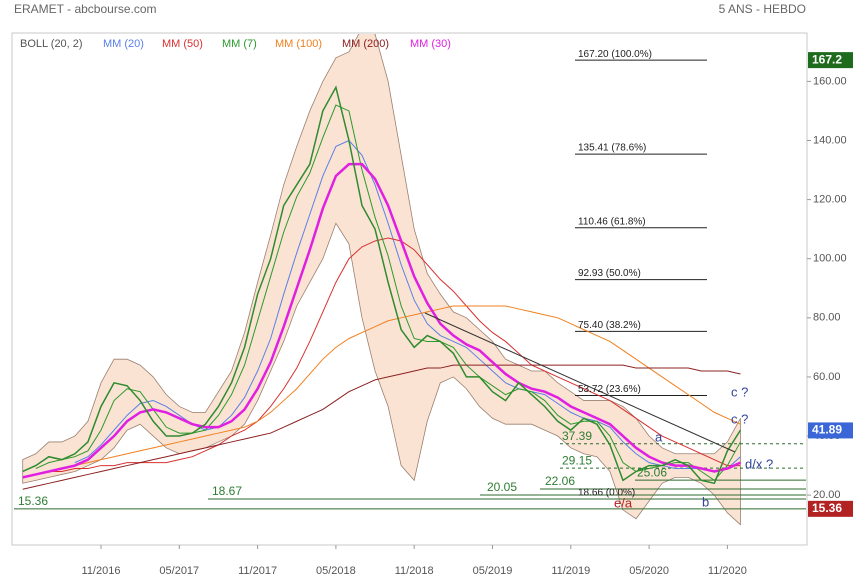  What do you see at coordinates (298, 44) in the screenshot?
I see `legend-entry: MM (100)` at bounding box center [298, 44].